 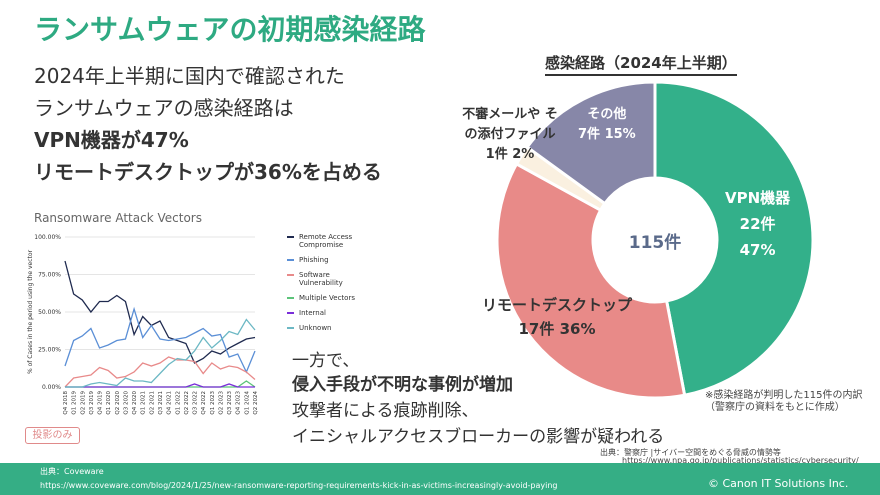 I want to click on legend-label: Internal, so click(x=312, y=313).